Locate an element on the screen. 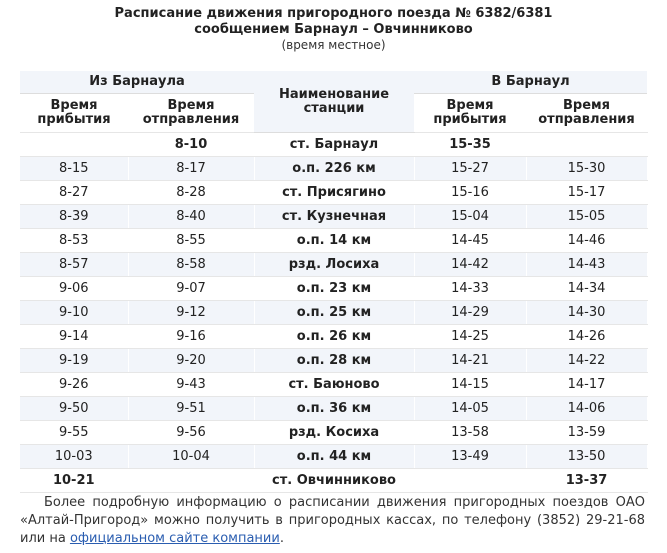 Image resolution: width=667 pixels, height=553 pixels. cell-from-departure: 8-17 is located at coordinates (191, 168).